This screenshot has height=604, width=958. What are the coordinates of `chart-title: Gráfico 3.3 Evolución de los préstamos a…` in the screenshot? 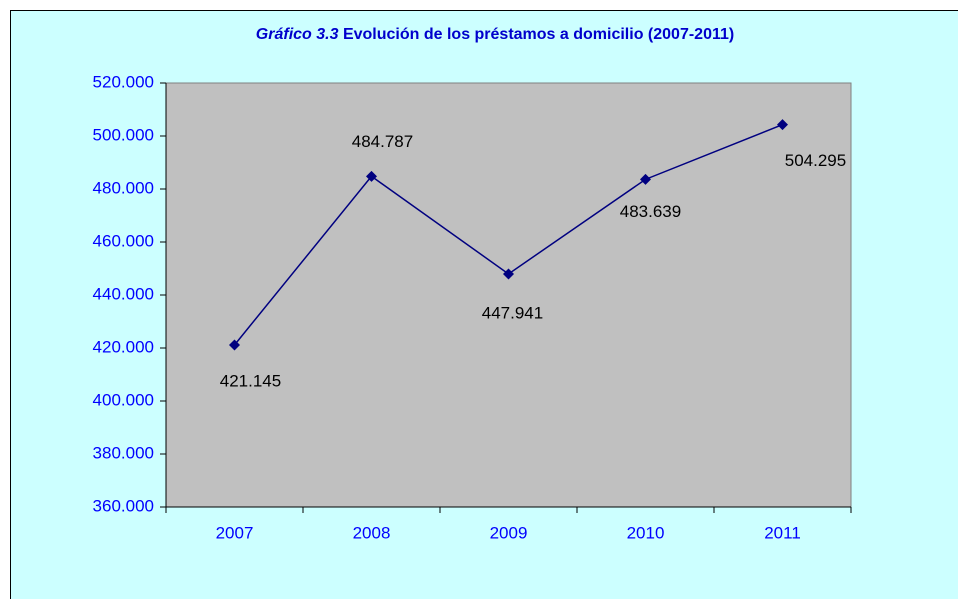 It's located at (495, 34).